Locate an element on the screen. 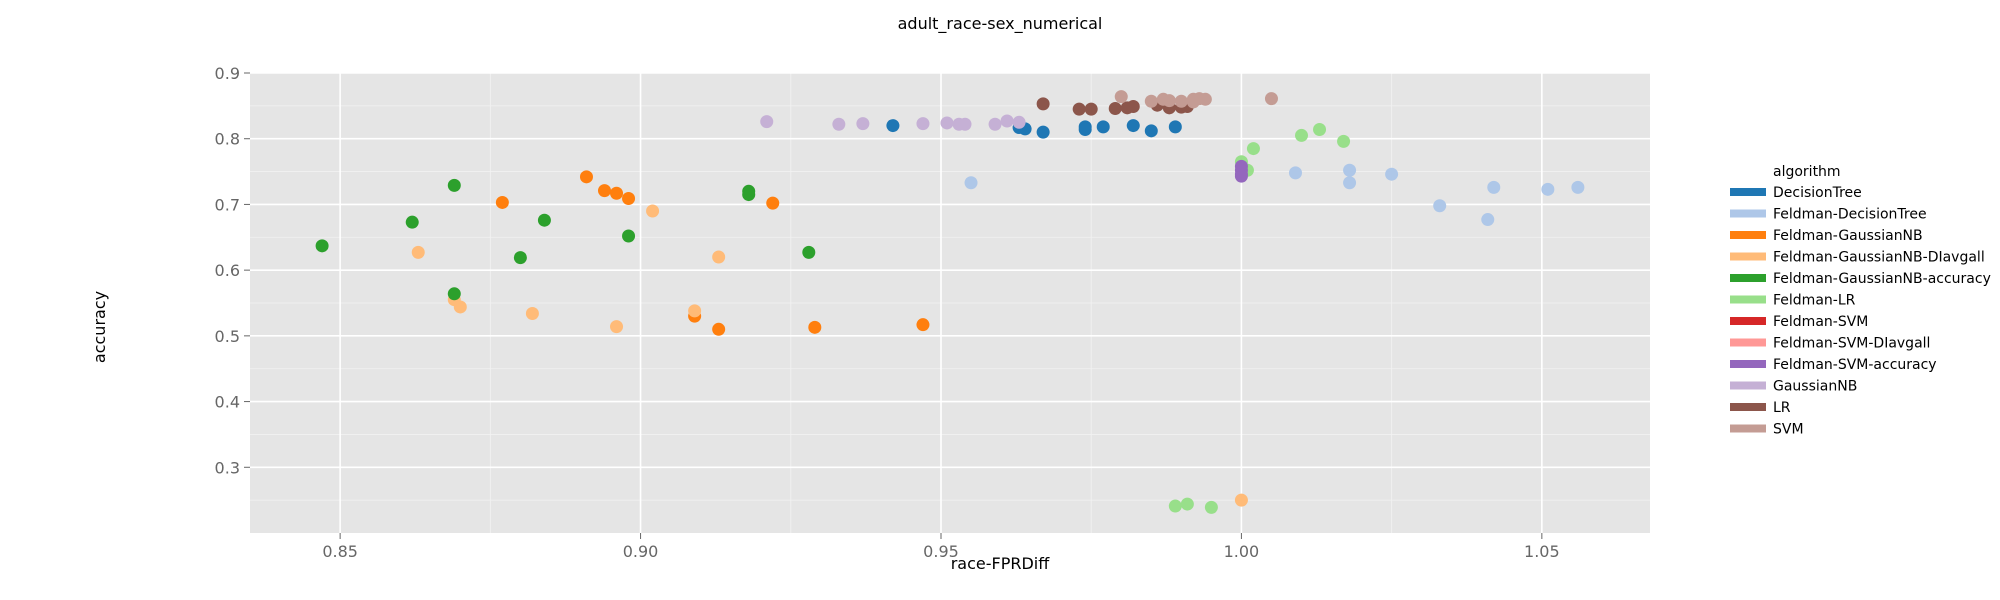 The width and height of the screenshot is (2000, 600). legend-label: Feldman-GaussianNB-DIavgall is located at coordinates (1879, 258).